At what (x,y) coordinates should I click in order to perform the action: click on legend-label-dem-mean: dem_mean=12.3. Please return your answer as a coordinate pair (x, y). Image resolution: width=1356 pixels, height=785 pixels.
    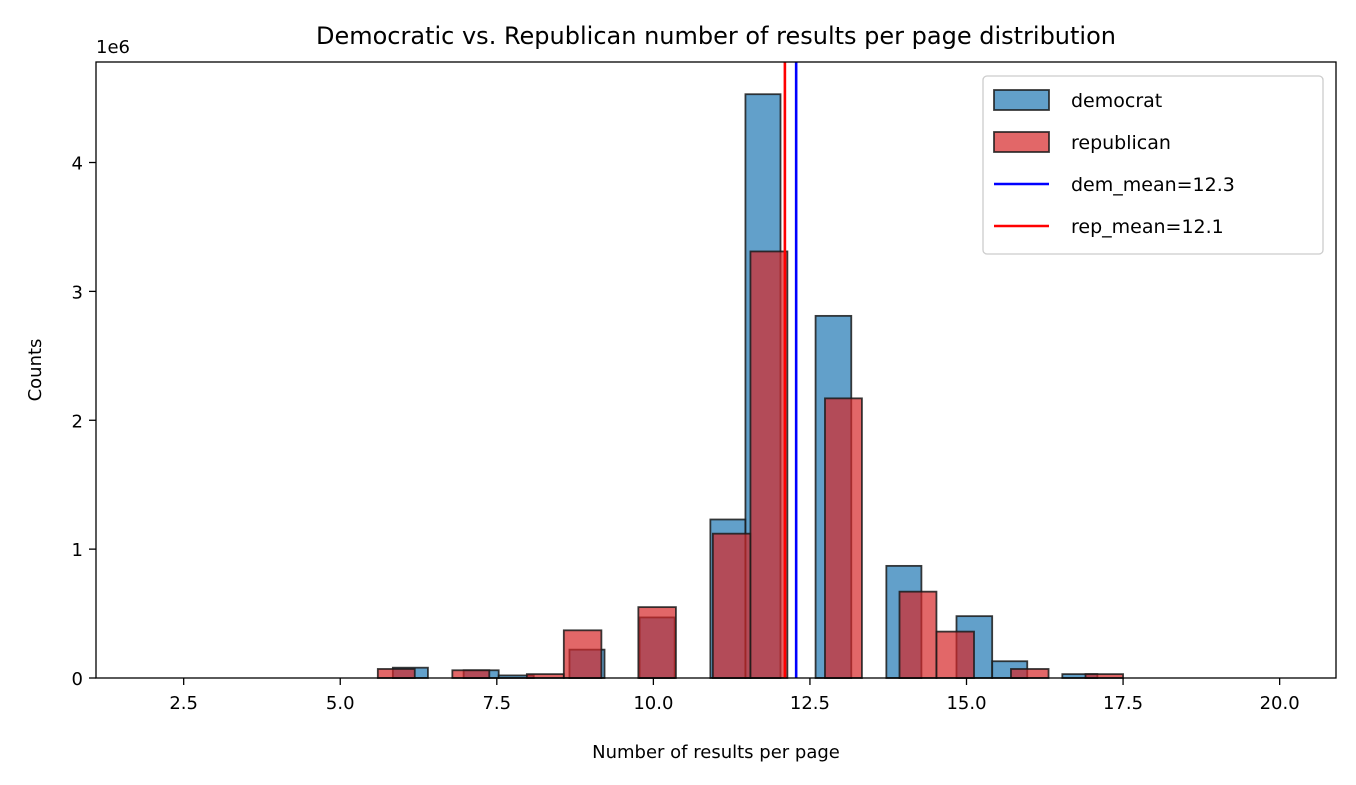
    Looking at the image, I should click on (1153, 185).